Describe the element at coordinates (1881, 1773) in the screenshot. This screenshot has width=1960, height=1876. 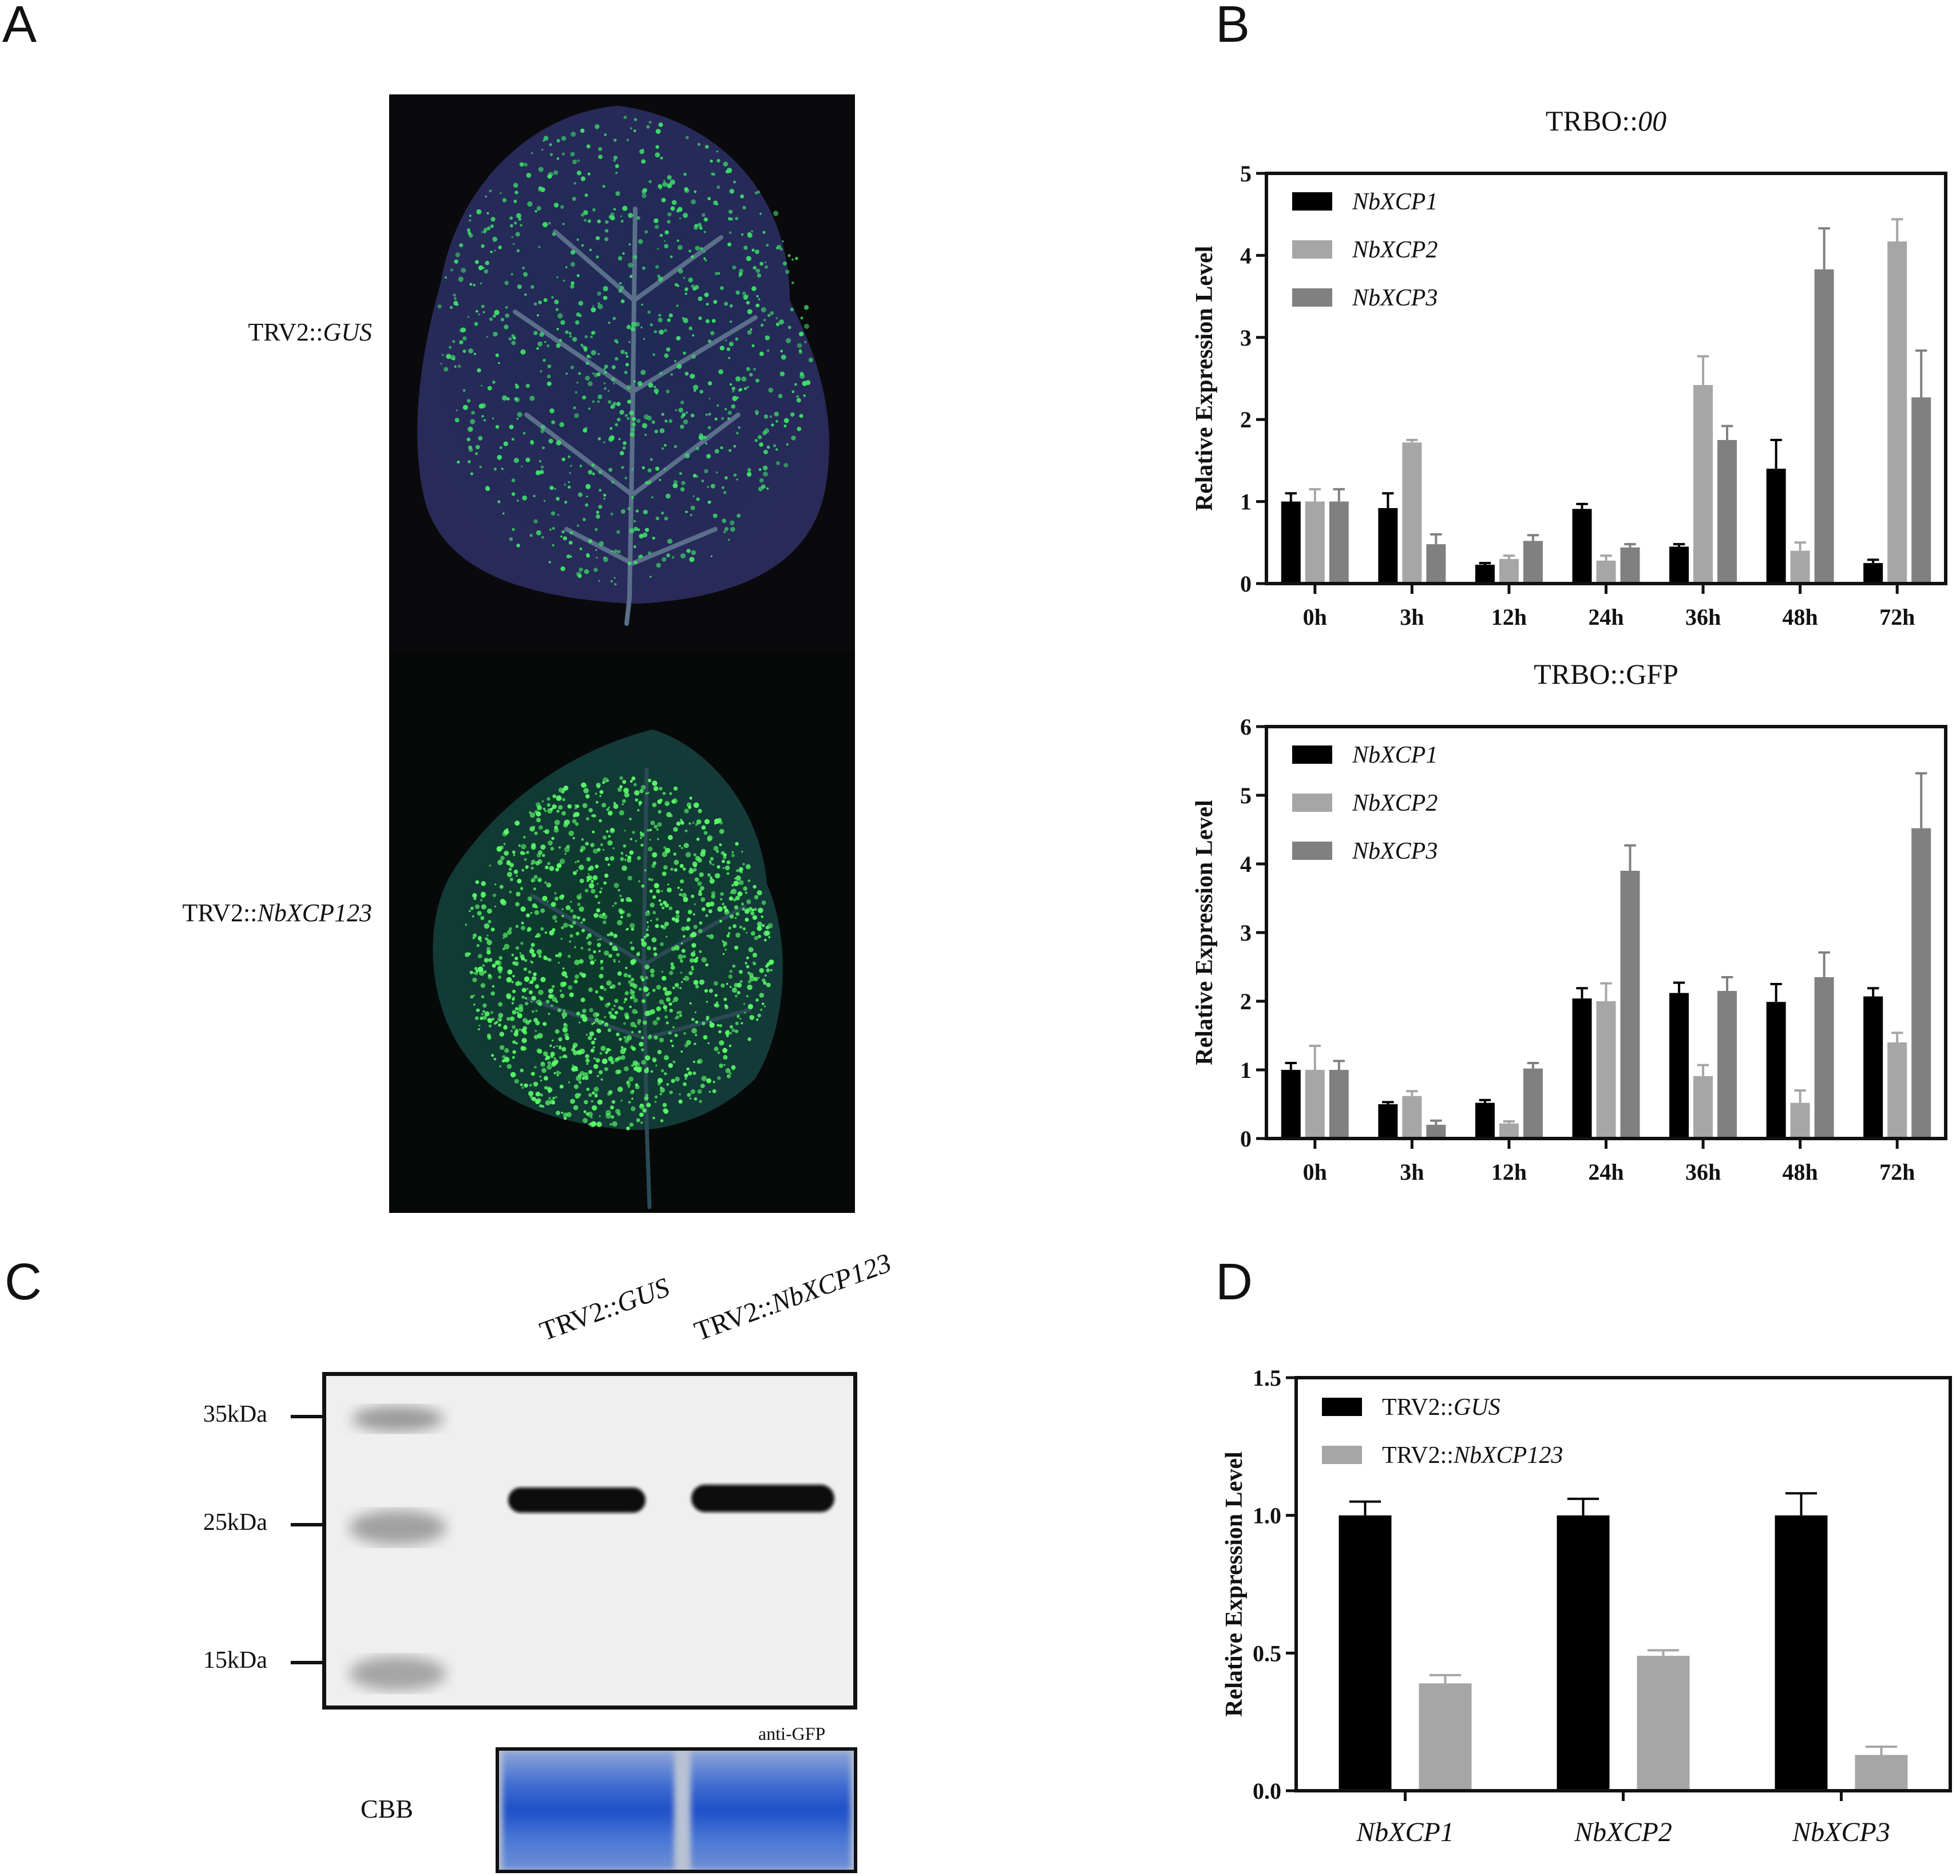
I see `bar` at that location.